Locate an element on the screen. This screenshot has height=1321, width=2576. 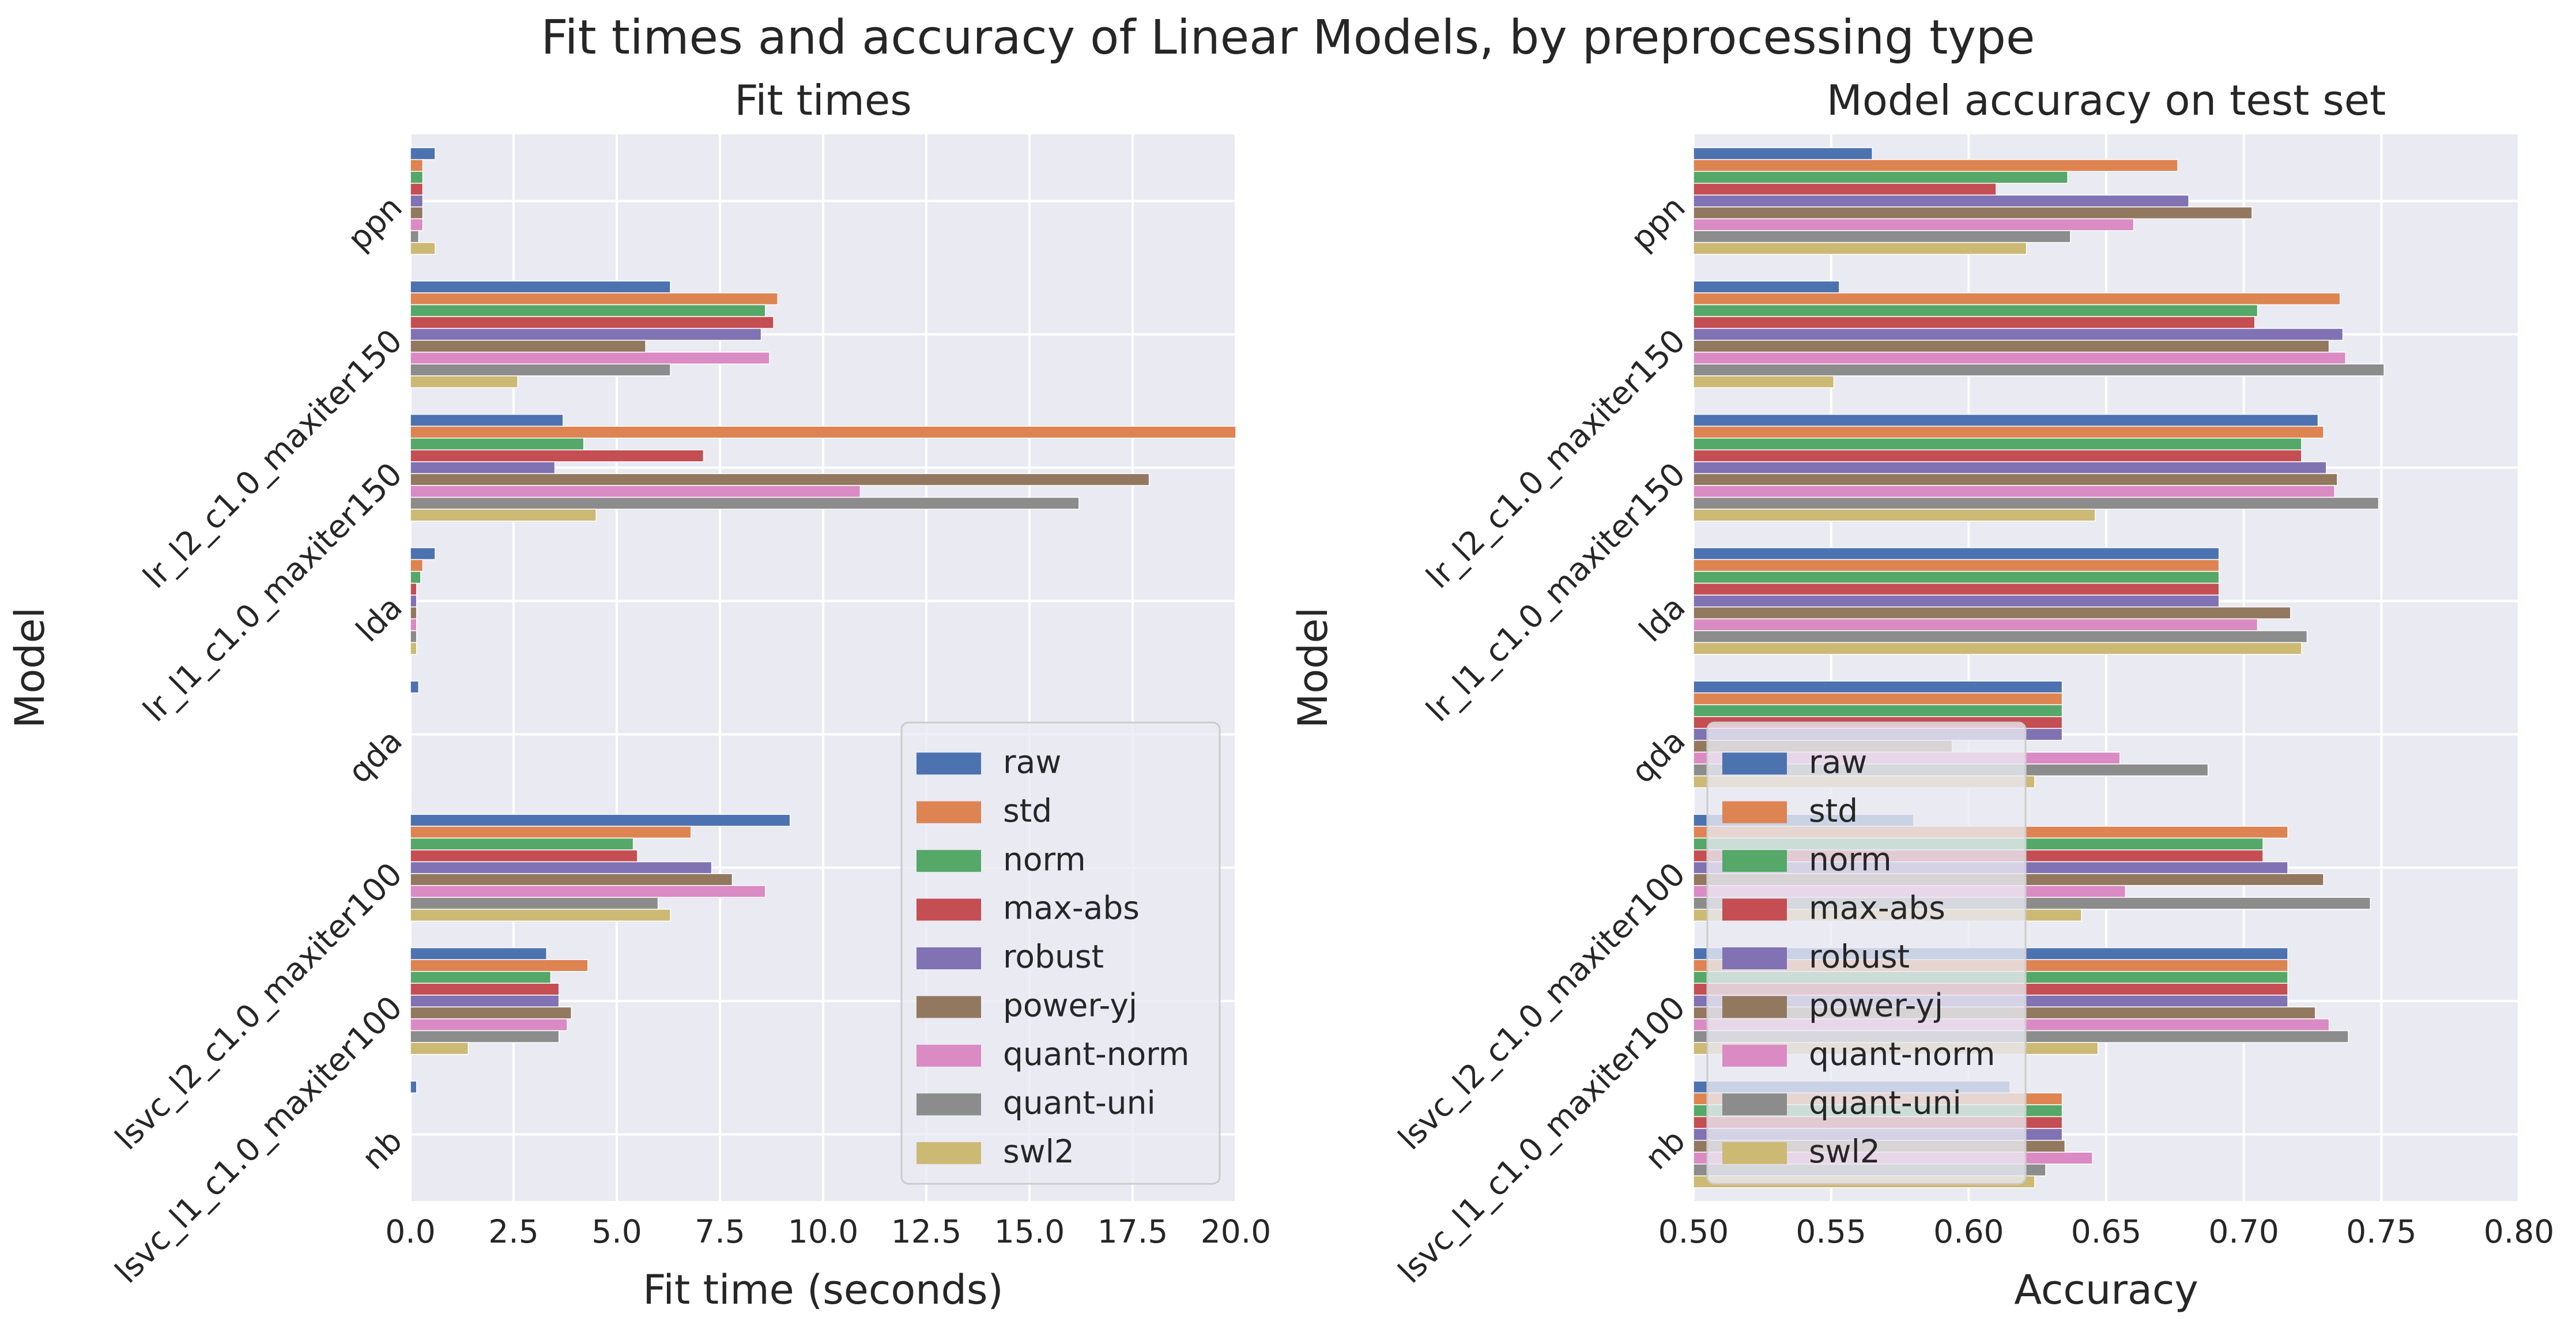
accuracy-legend-swatch-quant-norm is located at coordinates (1754, 1055).